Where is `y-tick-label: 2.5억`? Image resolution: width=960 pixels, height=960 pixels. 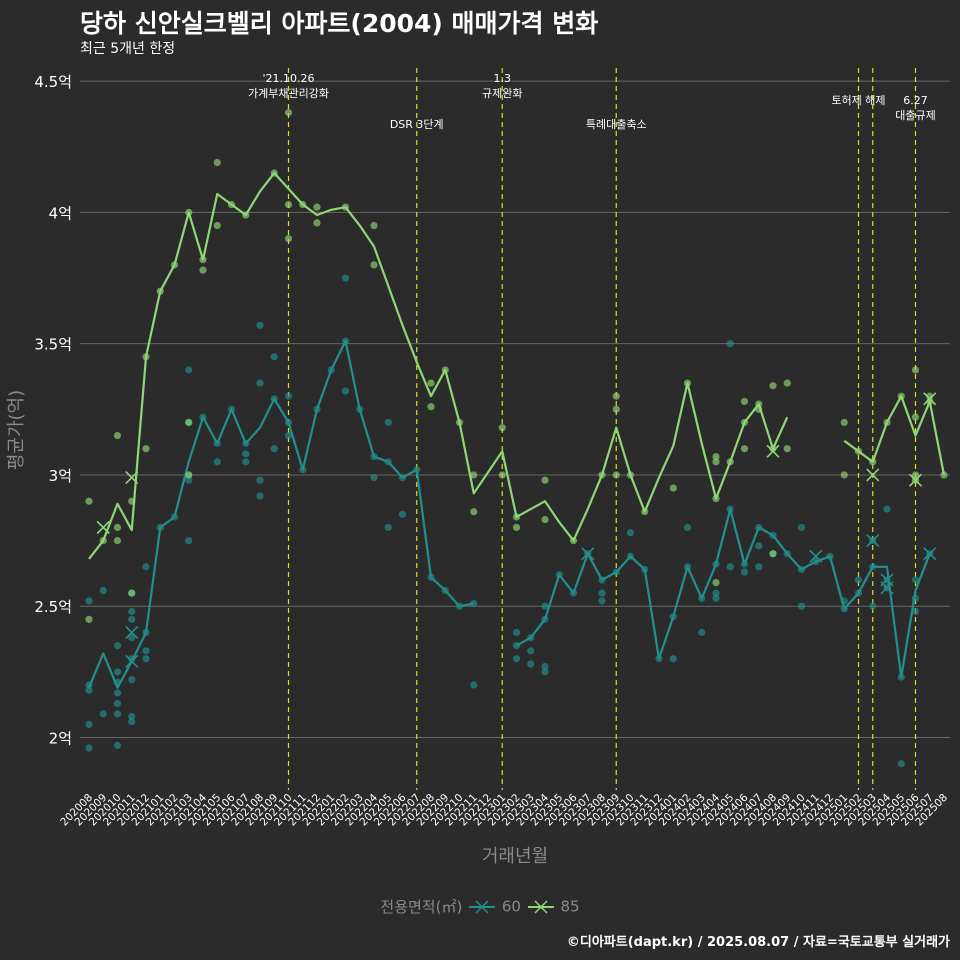 y-tick-label: 2.5억 is located at coordinates (53, 607).